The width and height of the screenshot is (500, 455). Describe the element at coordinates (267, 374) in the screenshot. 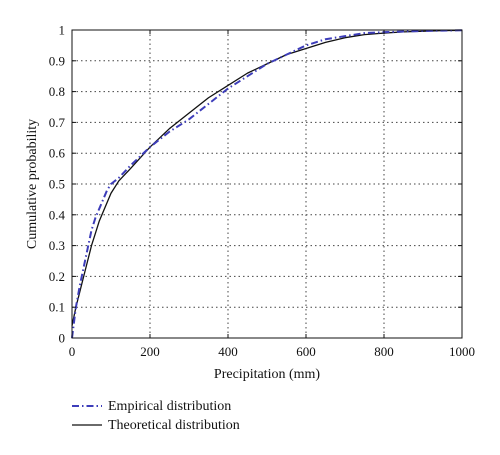

I see `x-axis-title: Precipitation (mm)` at that location.